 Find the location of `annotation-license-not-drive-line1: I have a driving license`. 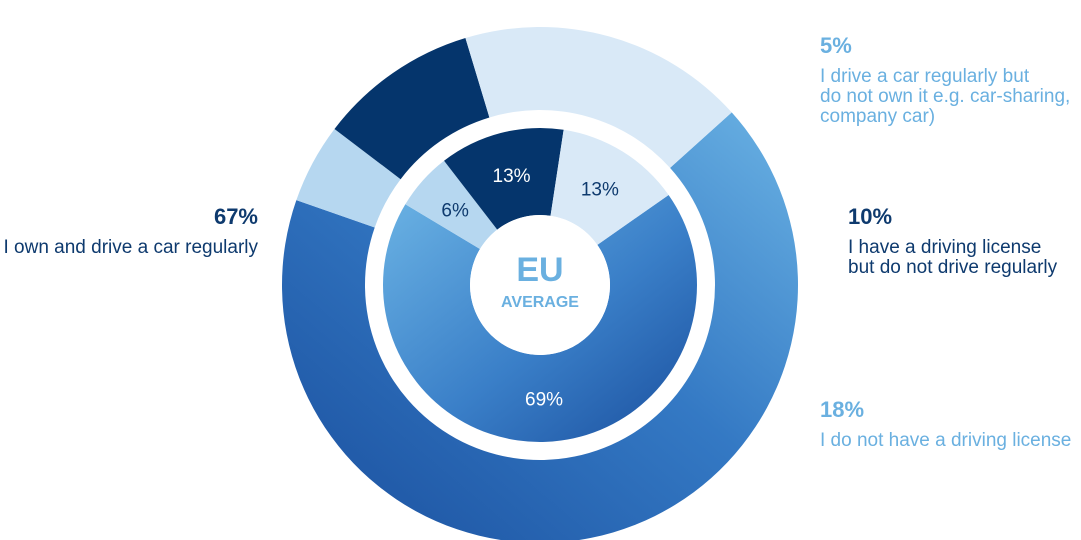

annotation-license-not-drive-line1: I have a driving license is located at coordinates (945, 248).